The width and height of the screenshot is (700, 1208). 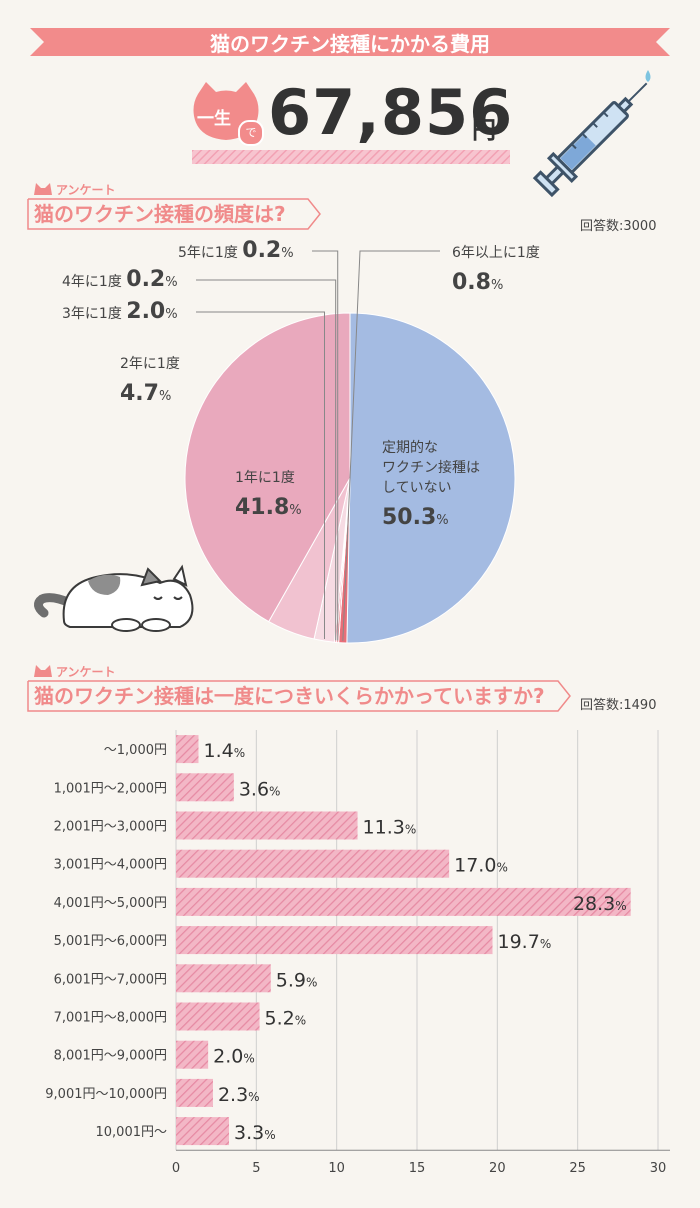 I want to click on slice-name: 2年に1度, so click(x=150, y=364).